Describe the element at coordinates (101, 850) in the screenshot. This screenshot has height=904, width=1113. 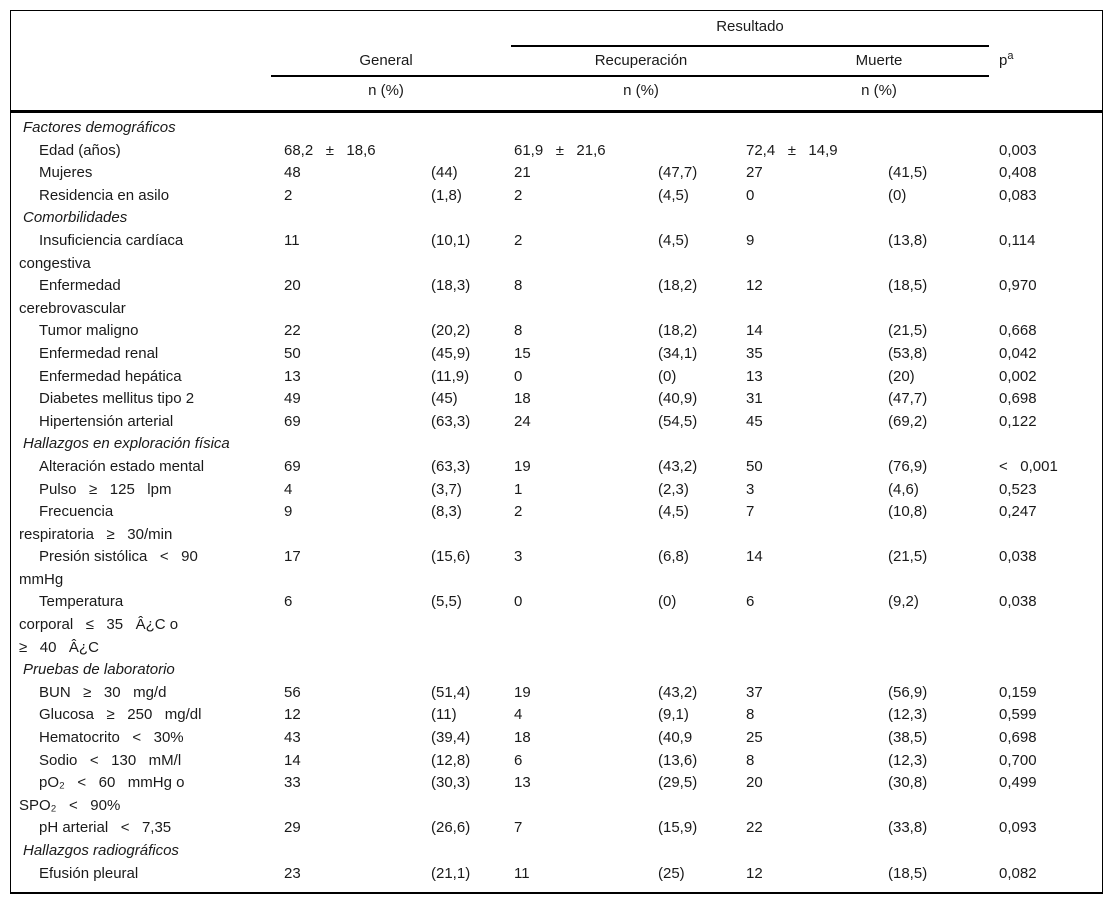
I see `row-label-line: Hallazgos radiográficos` at that location.